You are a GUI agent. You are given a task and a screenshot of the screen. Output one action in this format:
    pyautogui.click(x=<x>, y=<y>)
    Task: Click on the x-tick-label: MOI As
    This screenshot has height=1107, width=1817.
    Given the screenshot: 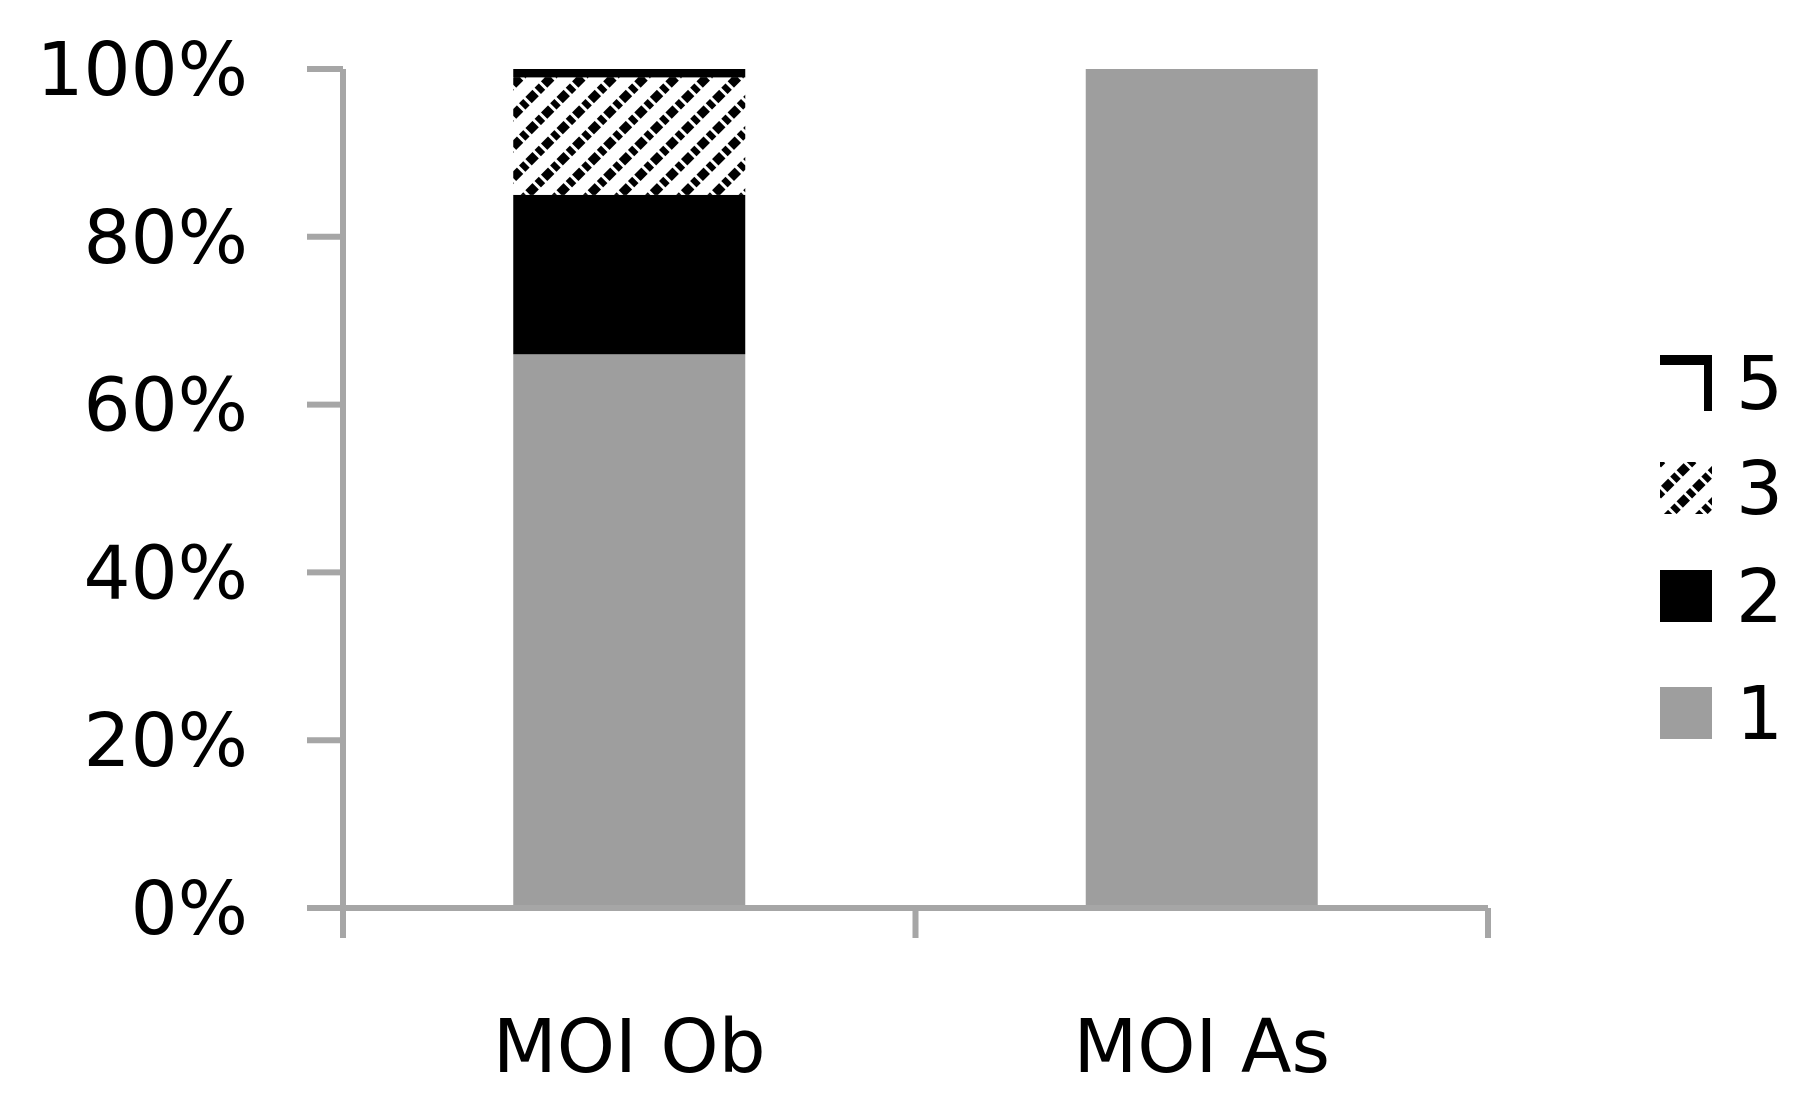 What is the action you would take?
    pyautogui.click(x=1201, y=1047)
    